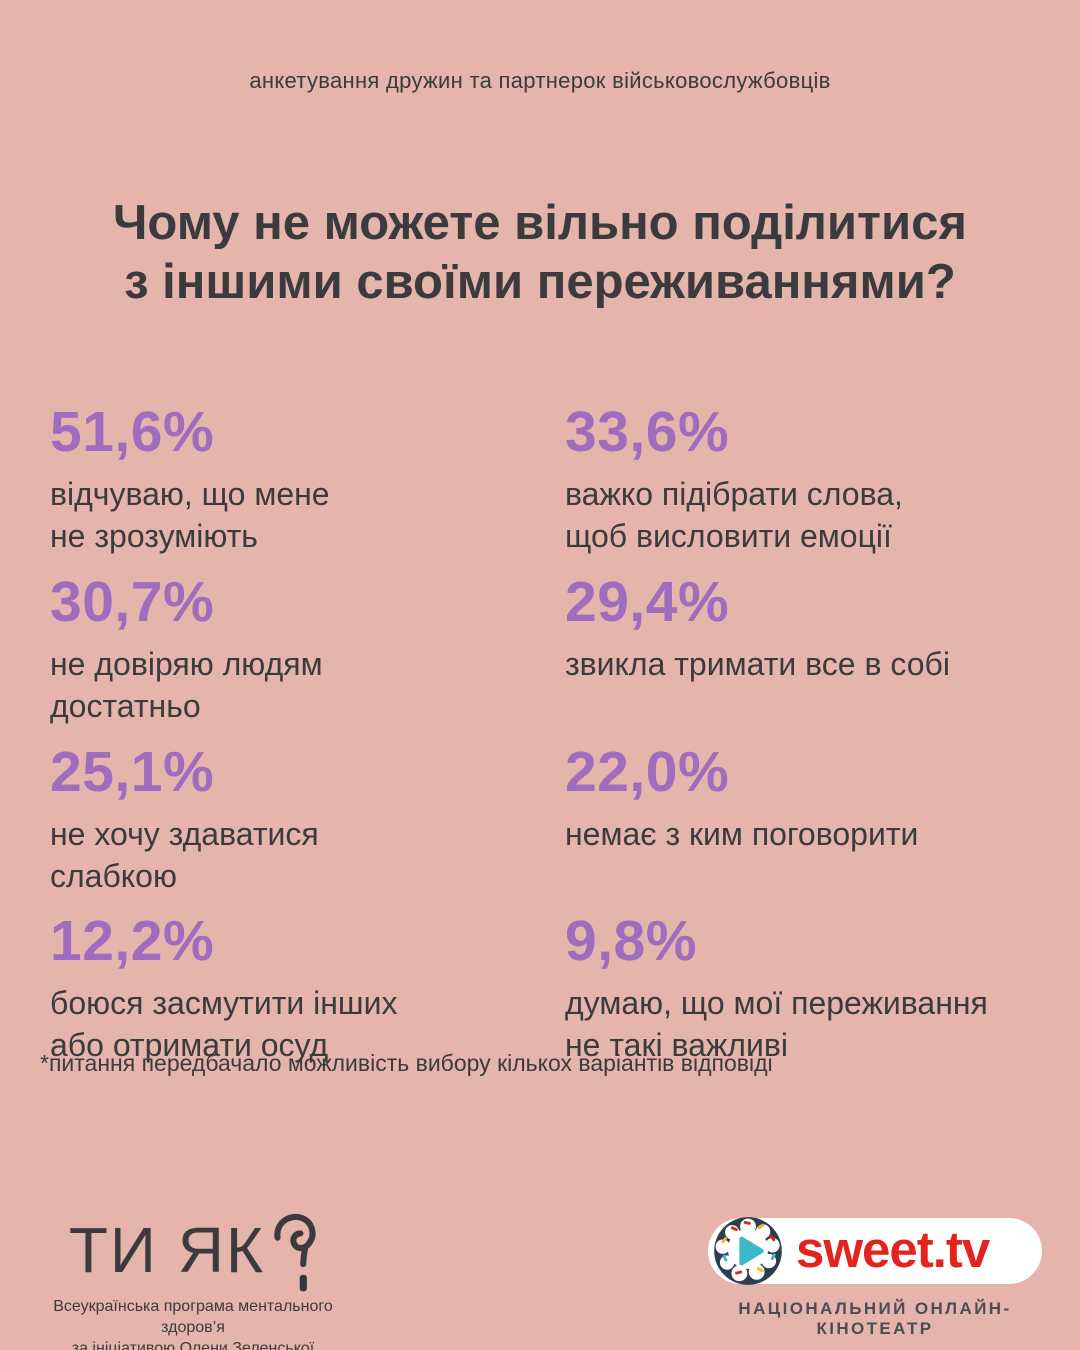 Image resolution: width=1080 pixels, height=1350 pixels. I want to click on stat-value: 29,4%, so click(647, 601).